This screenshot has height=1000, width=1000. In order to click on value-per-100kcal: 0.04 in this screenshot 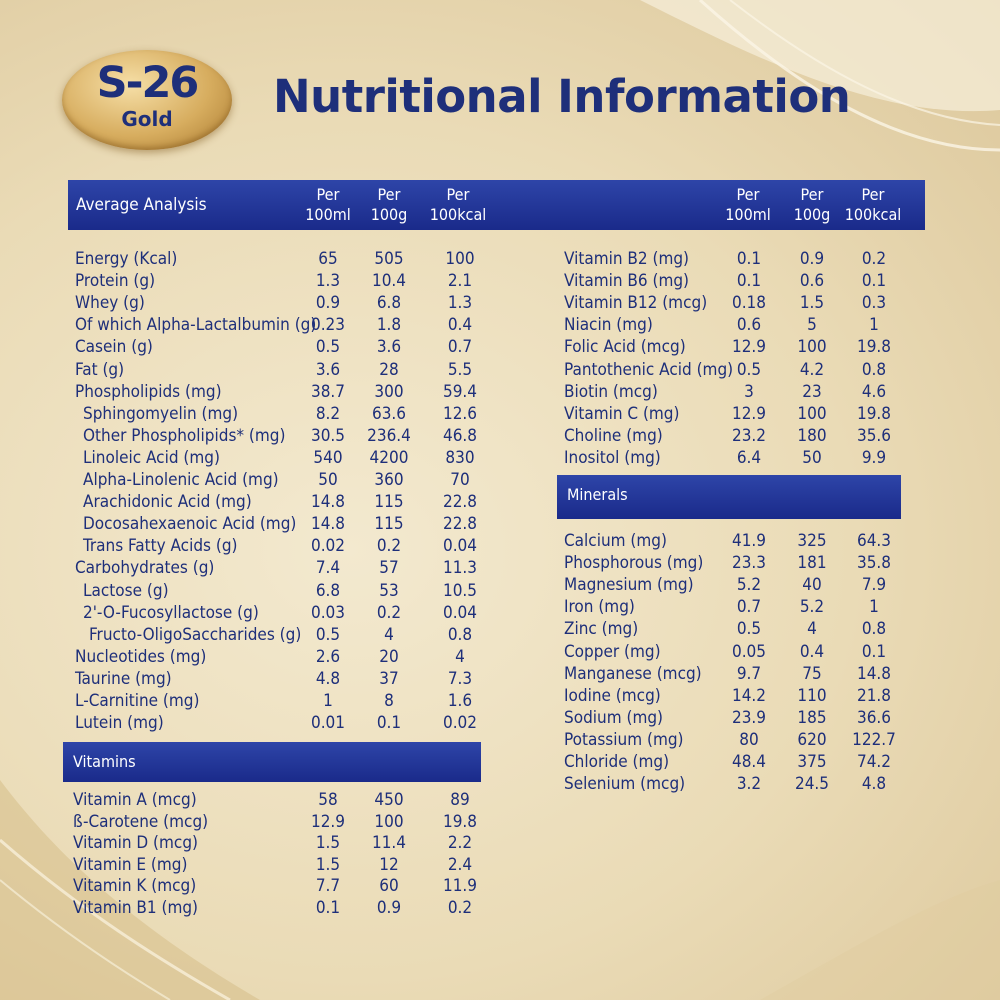, I will do `click(460, 546)`.